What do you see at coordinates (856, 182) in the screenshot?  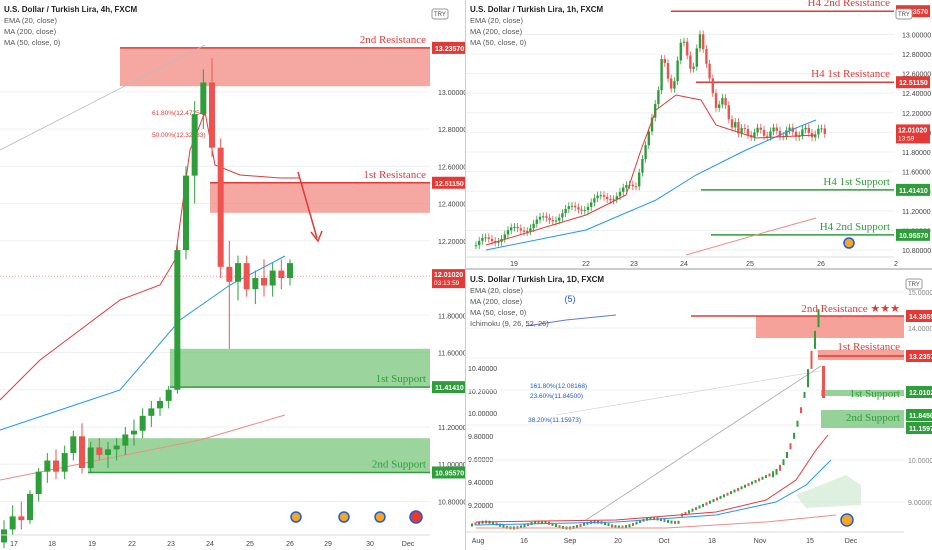 I see `level-label: H4 1st Support` at bounding box center [856, 182].